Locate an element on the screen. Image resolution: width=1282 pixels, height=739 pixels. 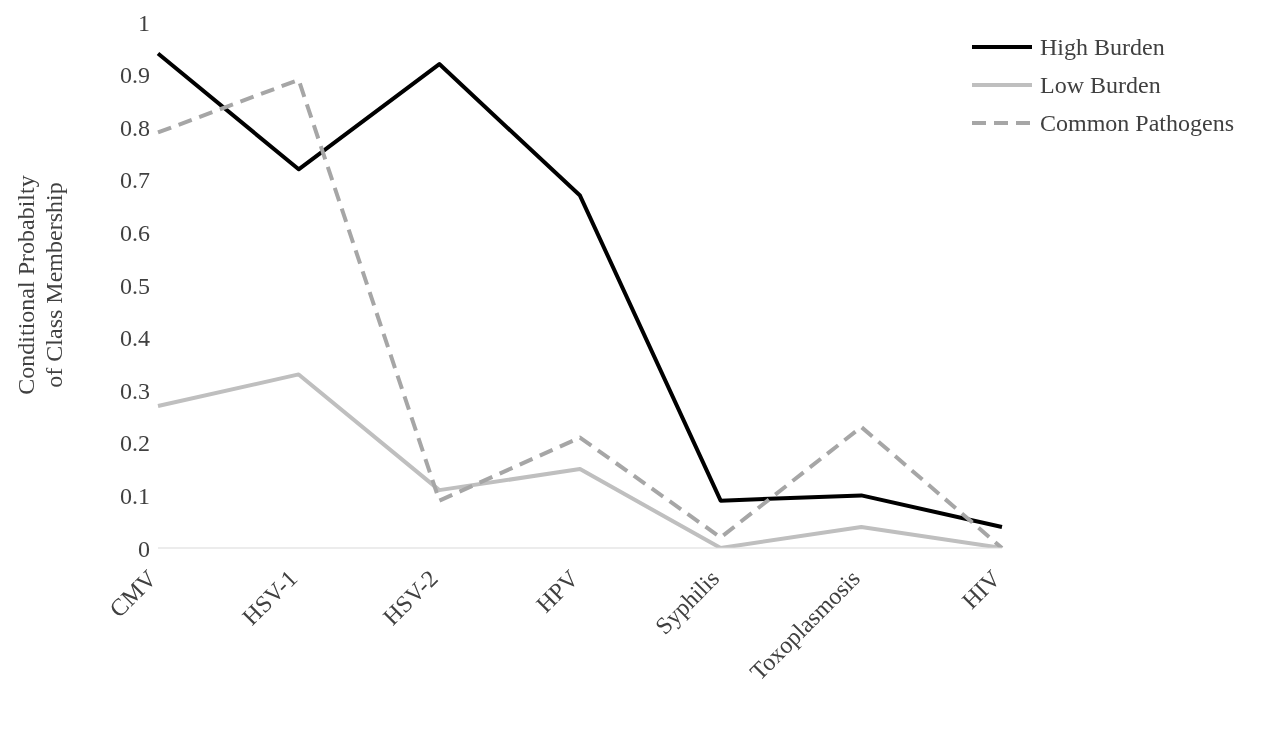
y-tick-label: 0.6 is located at coordinates (135, 232).